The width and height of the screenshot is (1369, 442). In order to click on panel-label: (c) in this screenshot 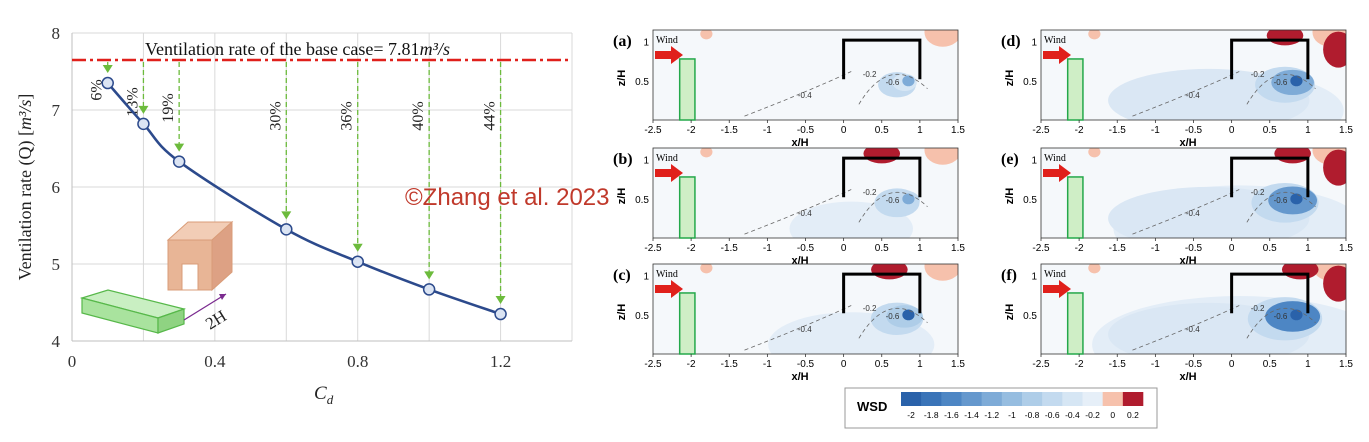, I will do `click(622, 275)`.